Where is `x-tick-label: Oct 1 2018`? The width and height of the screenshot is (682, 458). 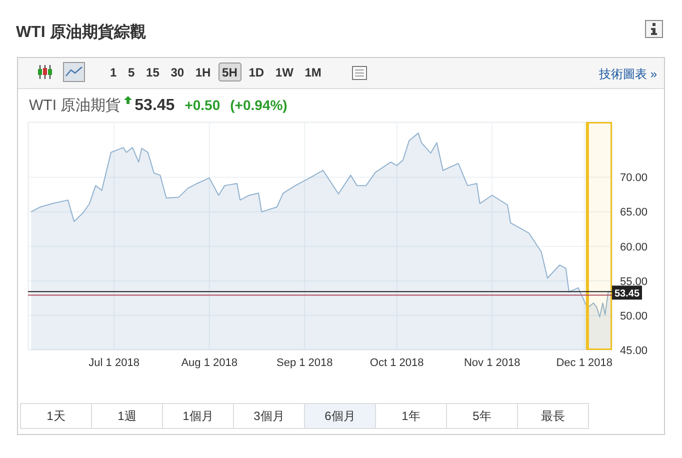
x-tick-label: Oct 1 2018 is located at coordinates (397, 362).